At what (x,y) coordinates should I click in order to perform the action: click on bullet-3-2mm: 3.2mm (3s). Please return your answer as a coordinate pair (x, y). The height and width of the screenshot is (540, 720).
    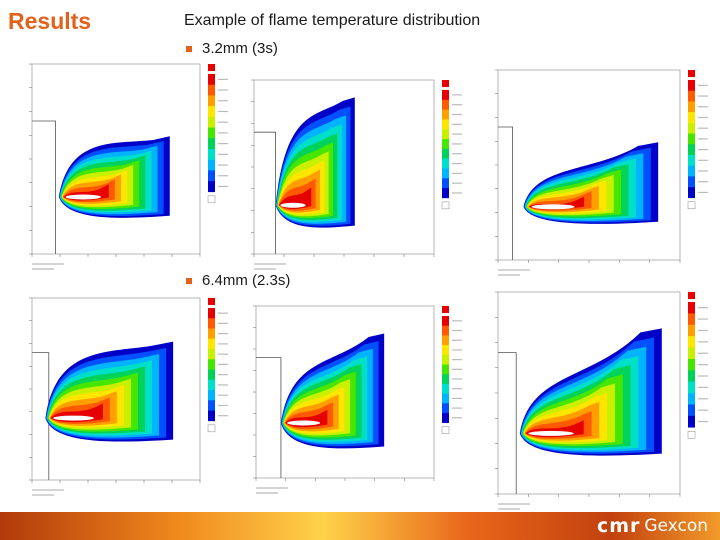
    Looking at the image, I should click on (232, 48).